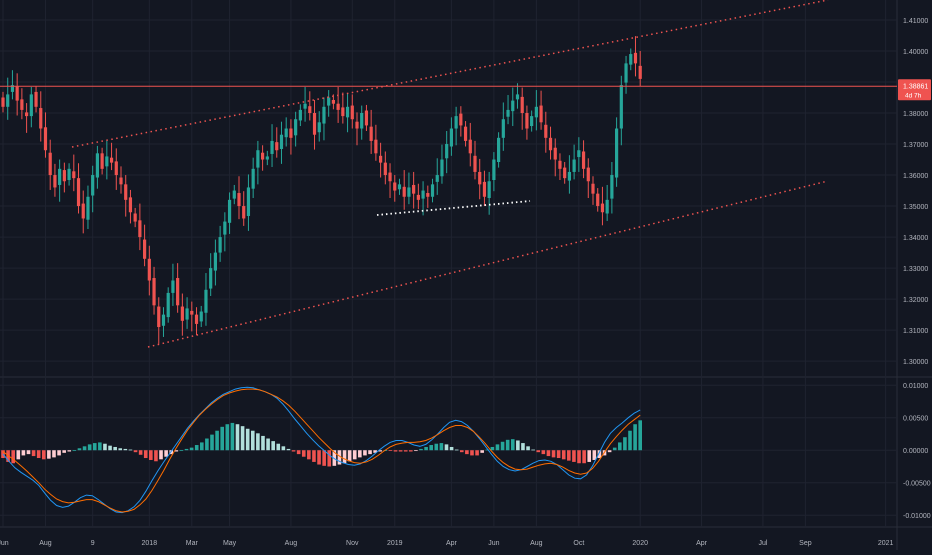 The image size is (932, 555). What do you see at coordinates (578, 543) in the screenshot?
I see `time-tick-label: Oct` at bounding box center [578, 543].